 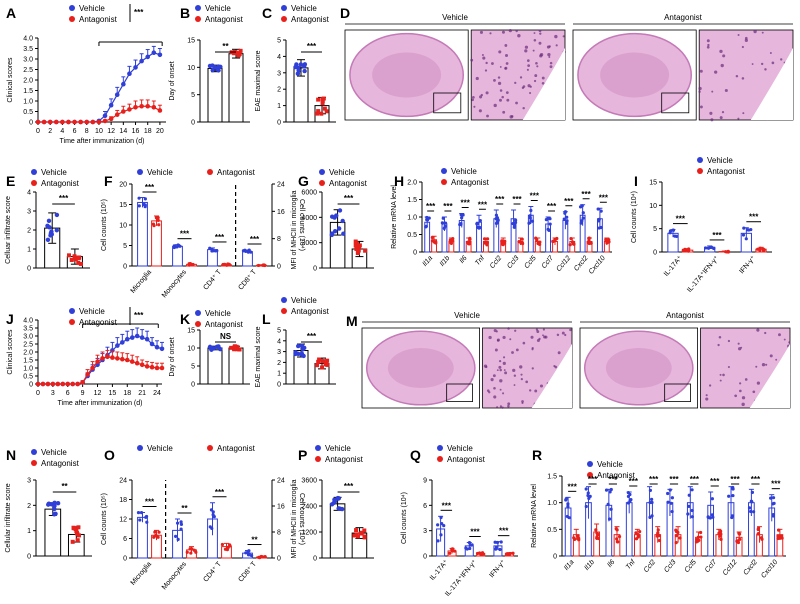 I want to click on x-tick-label: 21, so click(x=142, y=393).